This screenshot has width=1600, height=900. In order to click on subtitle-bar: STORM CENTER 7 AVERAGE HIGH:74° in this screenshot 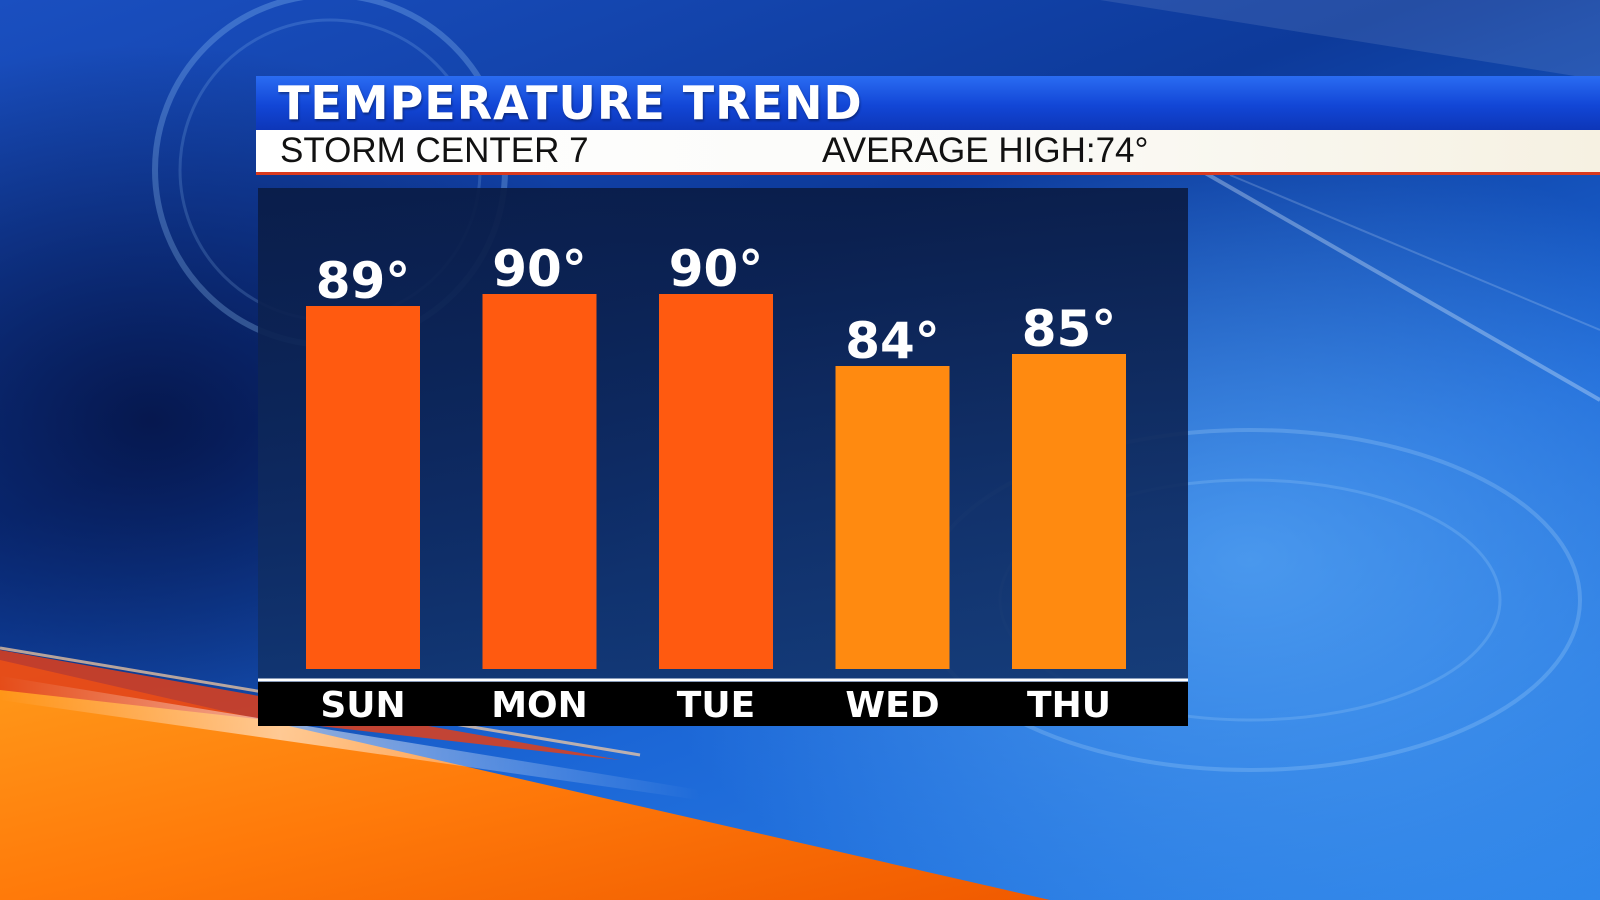, I will do `click(928, 152)`.